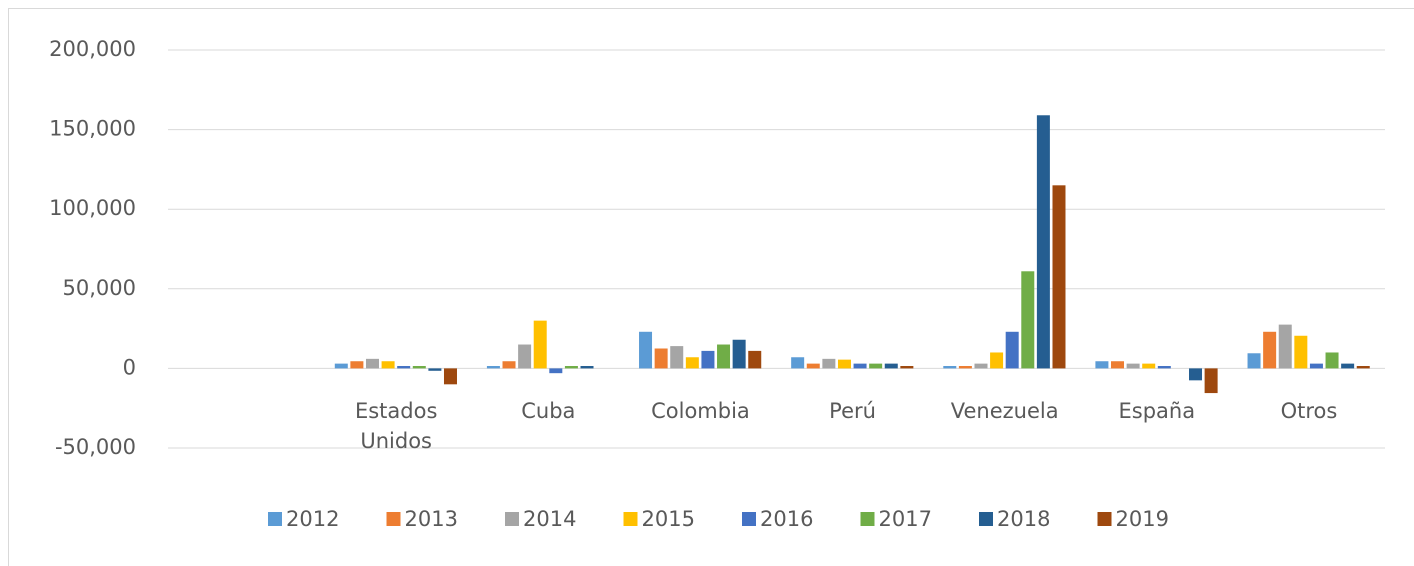 This screenshot has height=566, width=1414. Describe the element at coordinates (1142, 519) in the screenshot. I see `legend-label: 2019` at that location.